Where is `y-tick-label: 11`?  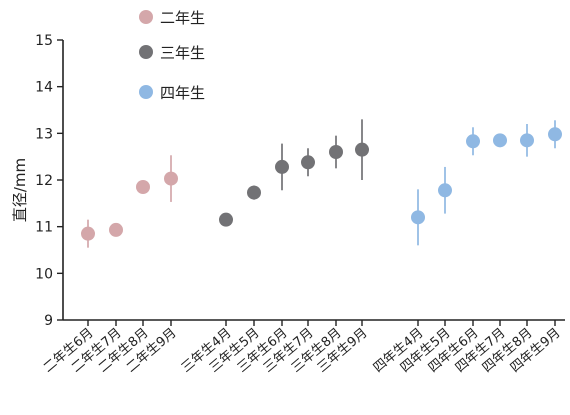
y-tick-label: 11 is located at coordinates (44, 228).